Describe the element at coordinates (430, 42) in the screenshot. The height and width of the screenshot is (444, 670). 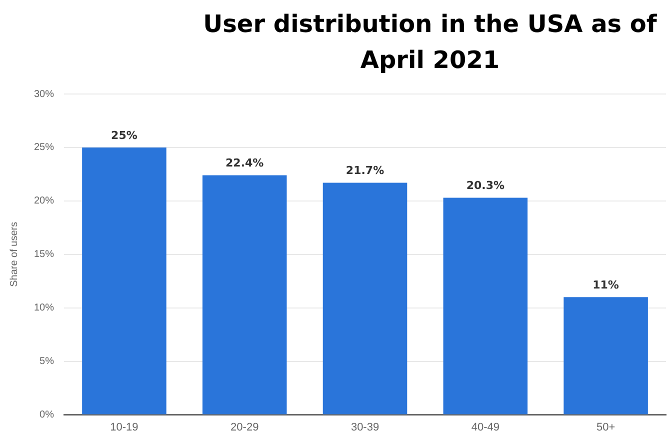
I see `chart-title: User distribution in the USA as of April 2021` at that location.